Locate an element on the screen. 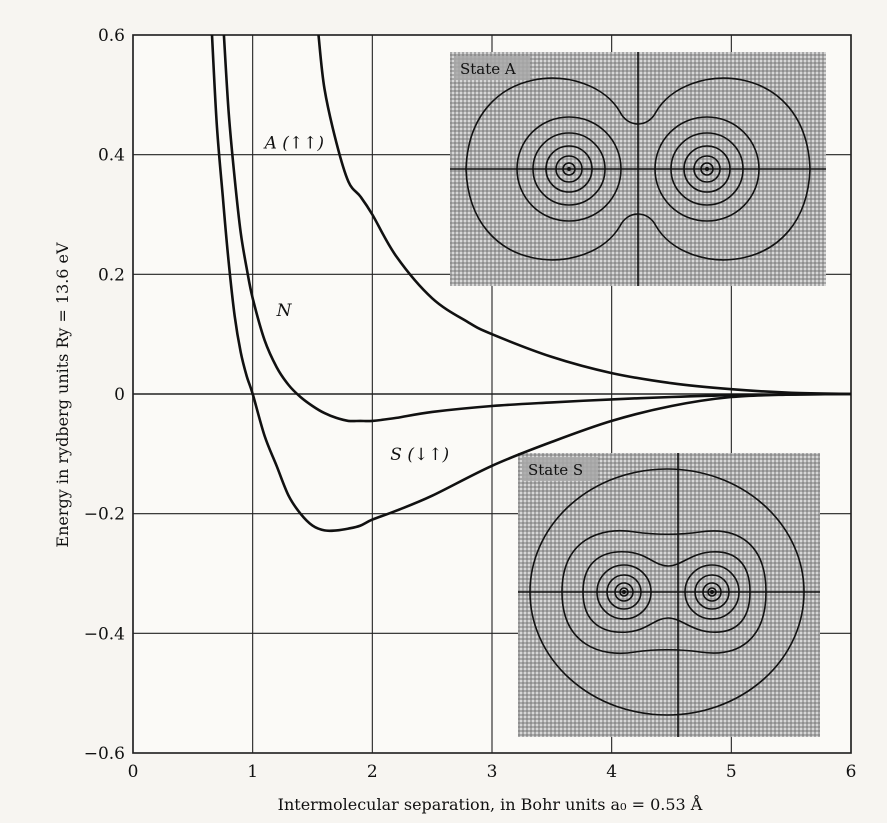 Image resolution: width=887 pixels, height=823 pixels. inset-state-a: State A is located at coordinates (638, 169).